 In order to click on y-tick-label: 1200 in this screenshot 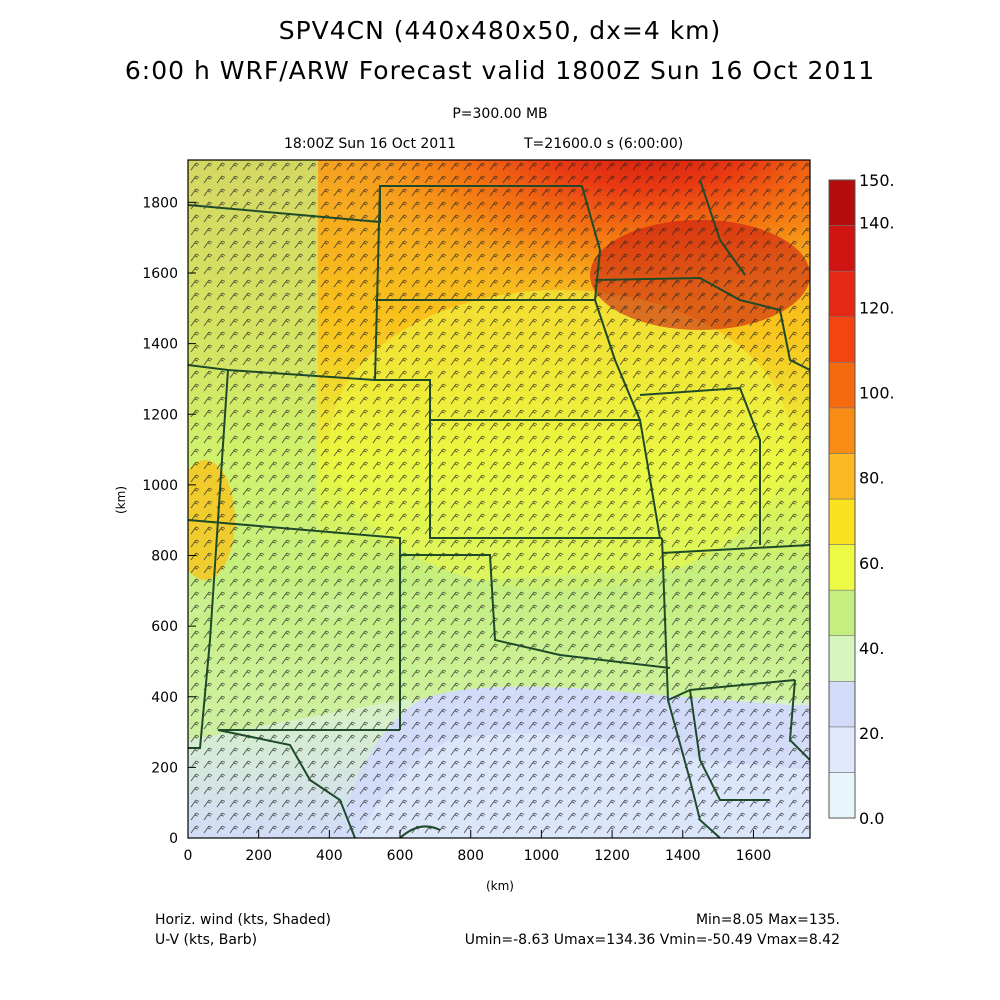, I will do `click(160, 415)`.